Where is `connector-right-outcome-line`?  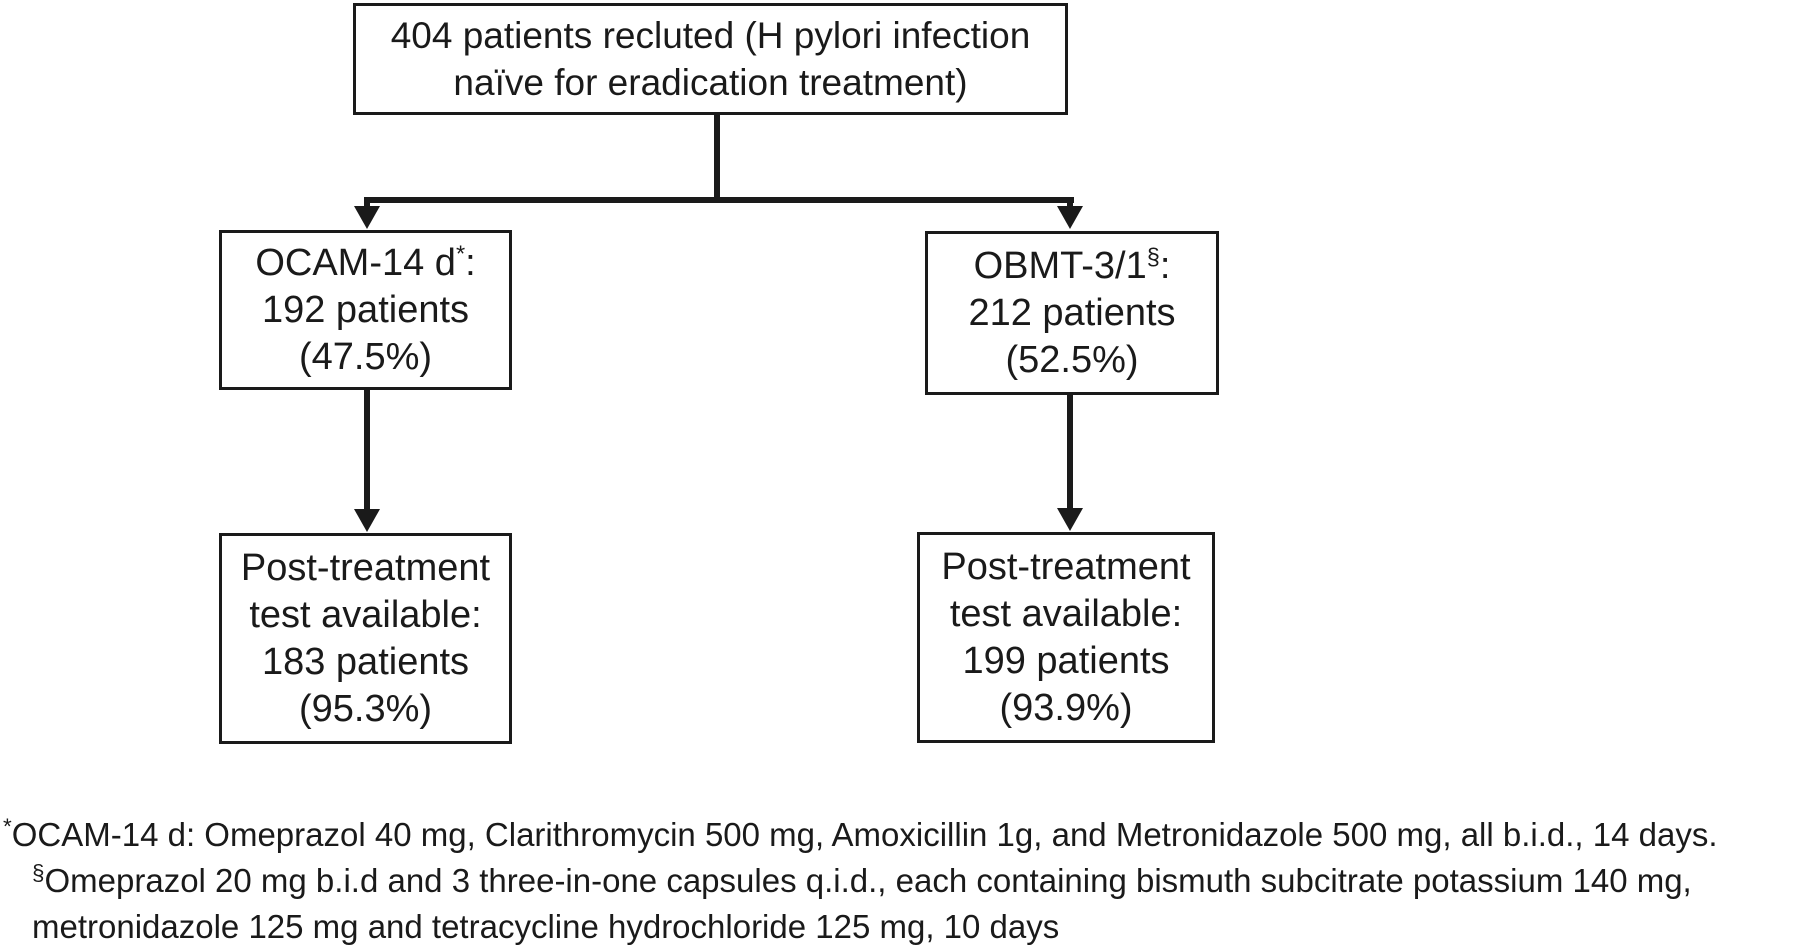 connector-right-outcome-line is located at coordinates (1070, 452).